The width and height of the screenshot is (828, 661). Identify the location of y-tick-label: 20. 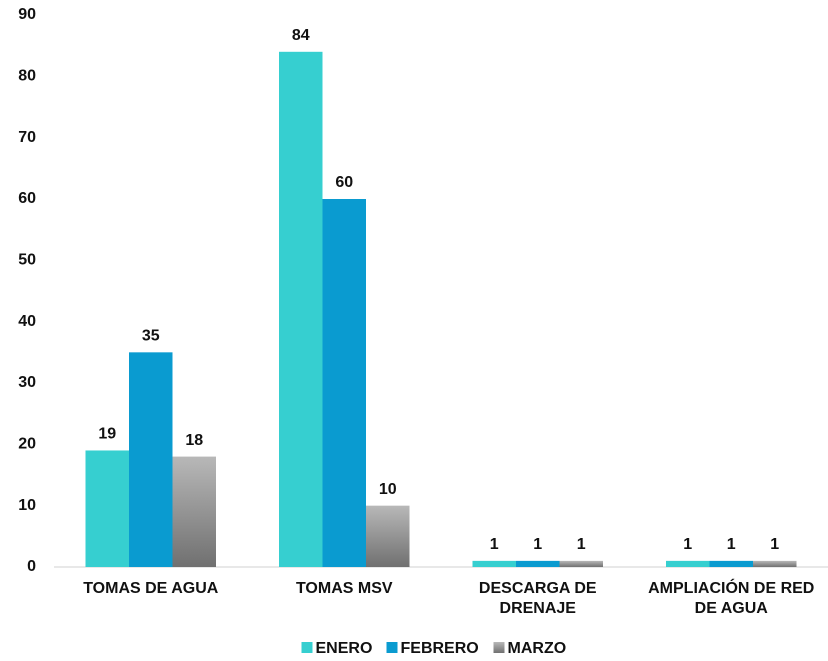
(27, 444).